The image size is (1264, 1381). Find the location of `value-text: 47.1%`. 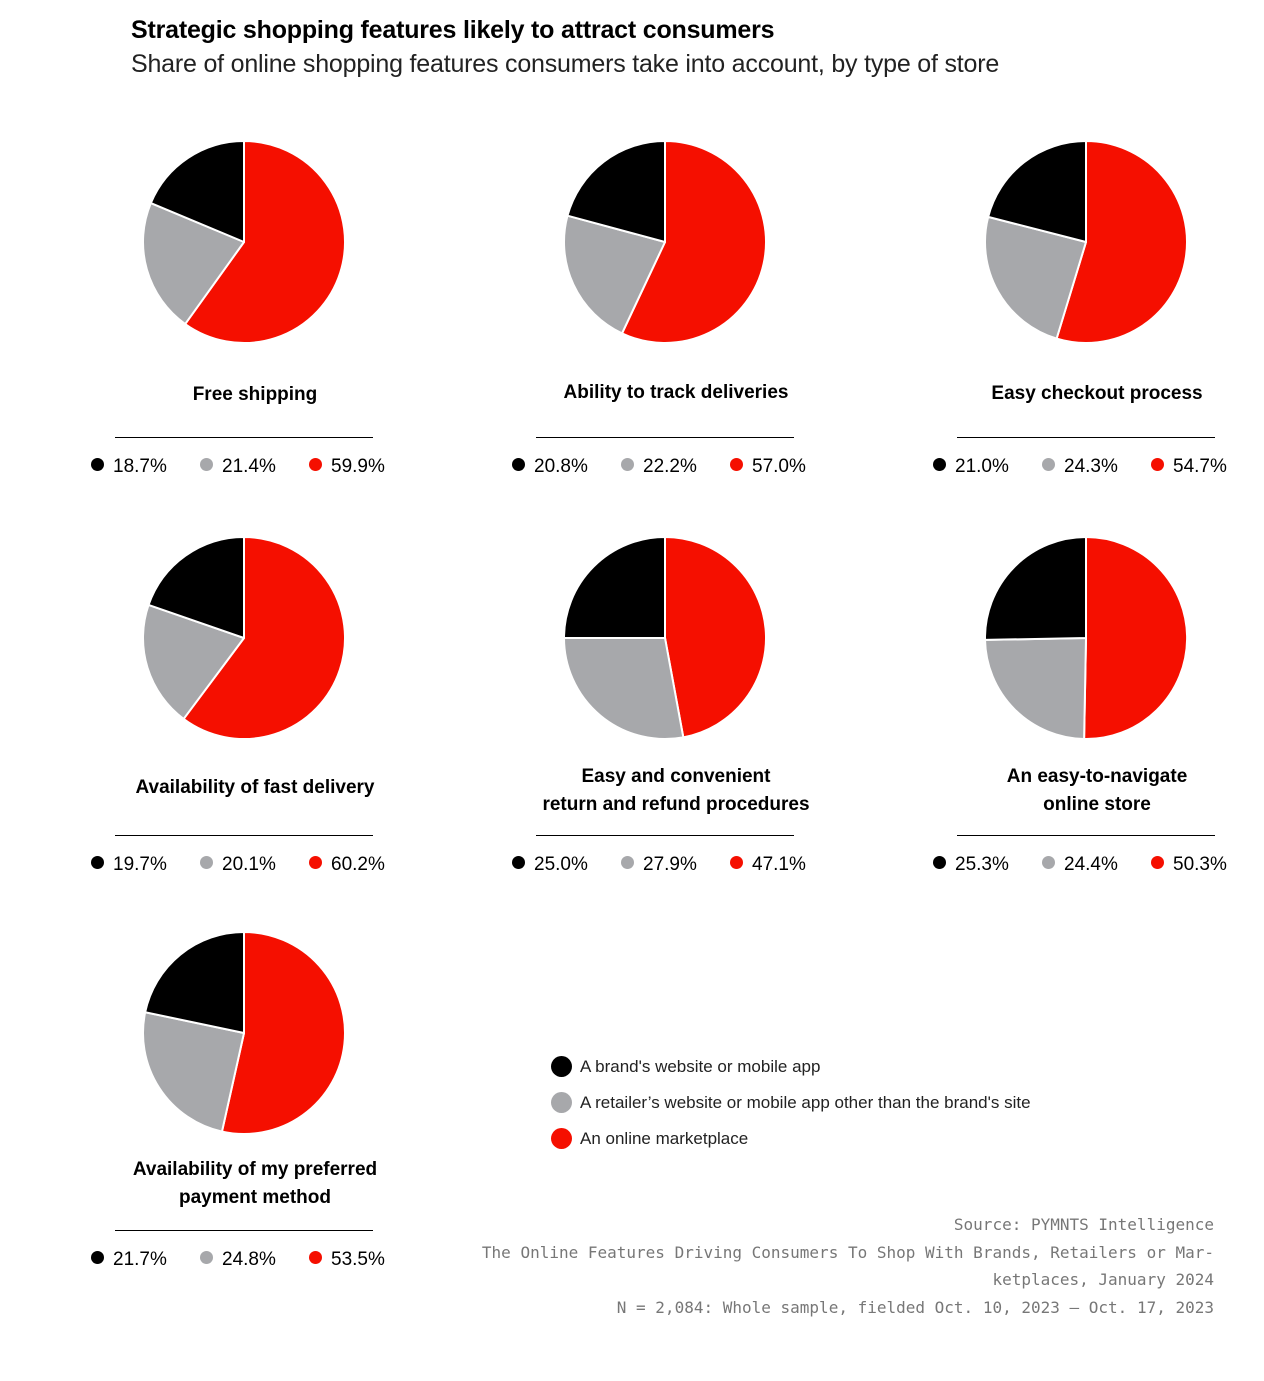

value-text: 47.1% is located at coordinates (779, 864).